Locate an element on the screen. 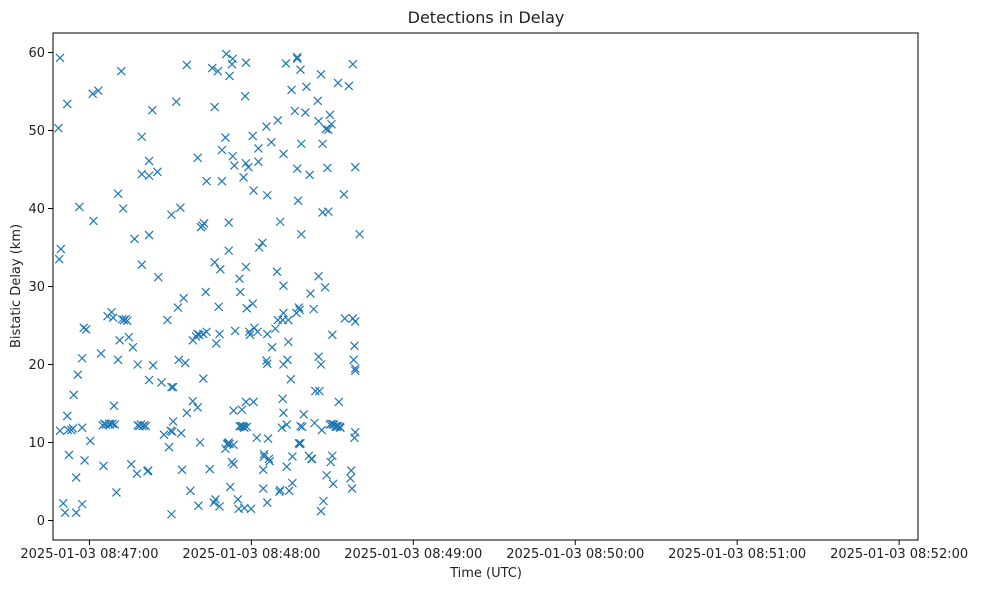  y-axis-label: Bistatic Delay (km) is located at coordinates (16, 286).